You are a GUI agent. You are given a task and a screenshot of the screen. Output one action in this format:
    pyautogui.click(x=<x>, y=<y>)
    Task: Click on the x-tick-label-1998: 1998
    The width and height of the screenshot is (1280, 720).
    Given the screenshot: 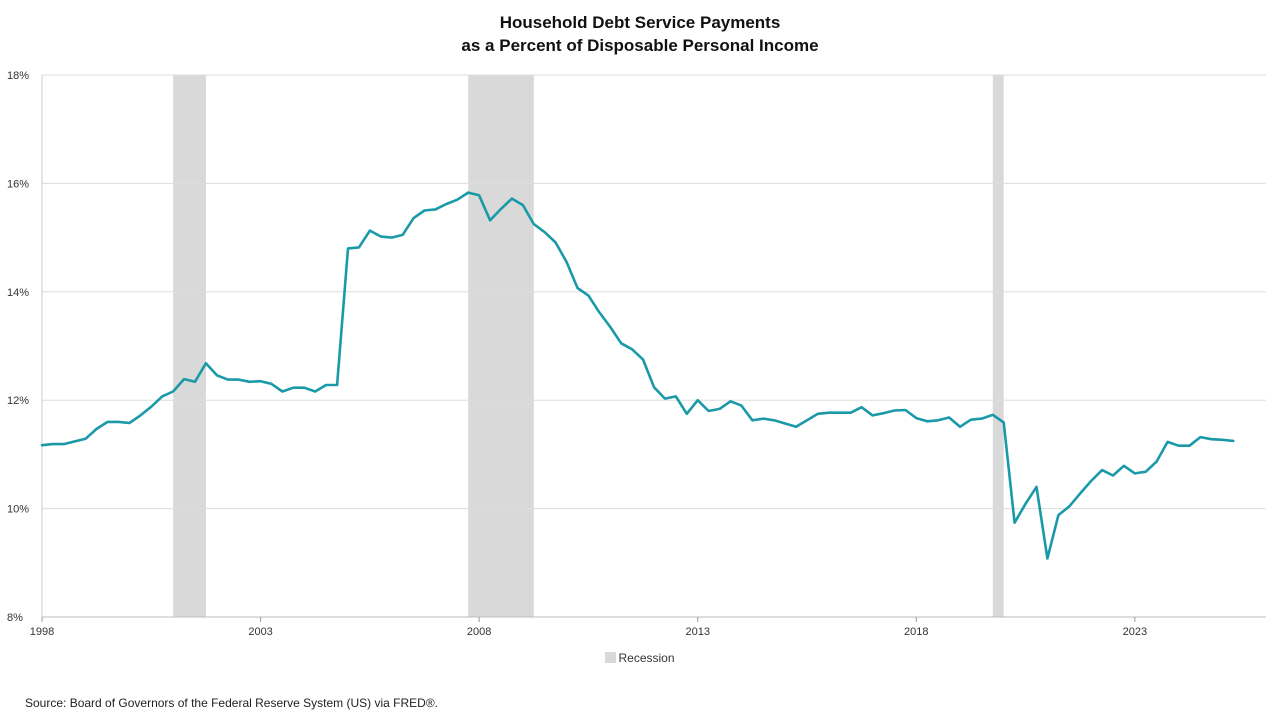 What is the action you would take?
    pyautogui.click(x=42, y=632)
    